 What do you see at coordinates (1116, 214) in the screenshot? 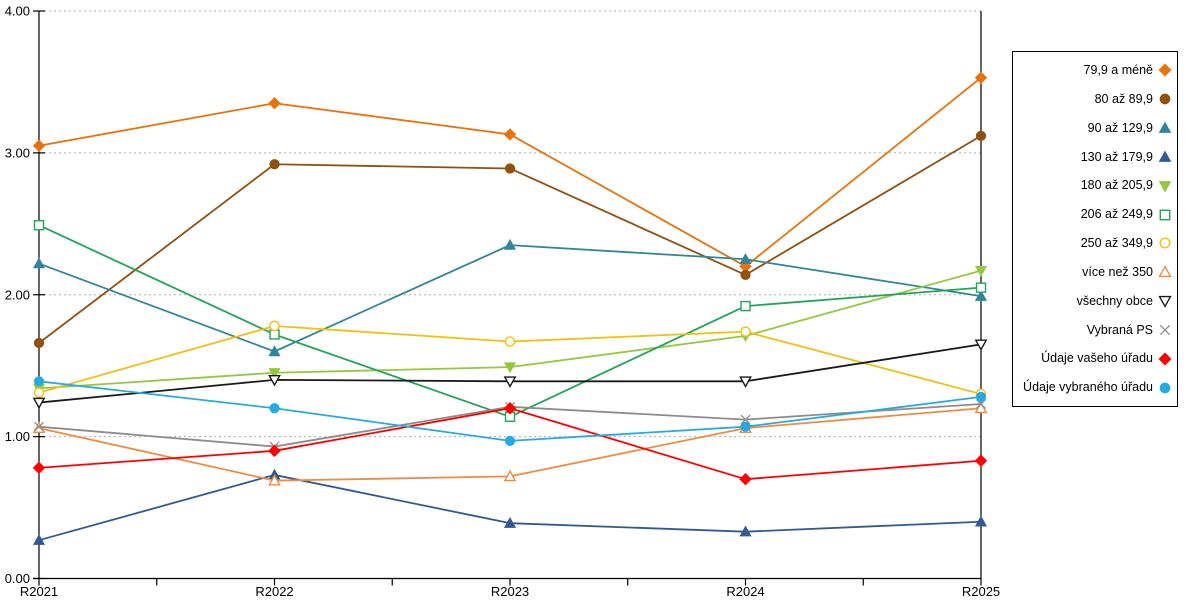
I see `legend-item-label: 206 až 249,9` at bounding box center [1116, 214].